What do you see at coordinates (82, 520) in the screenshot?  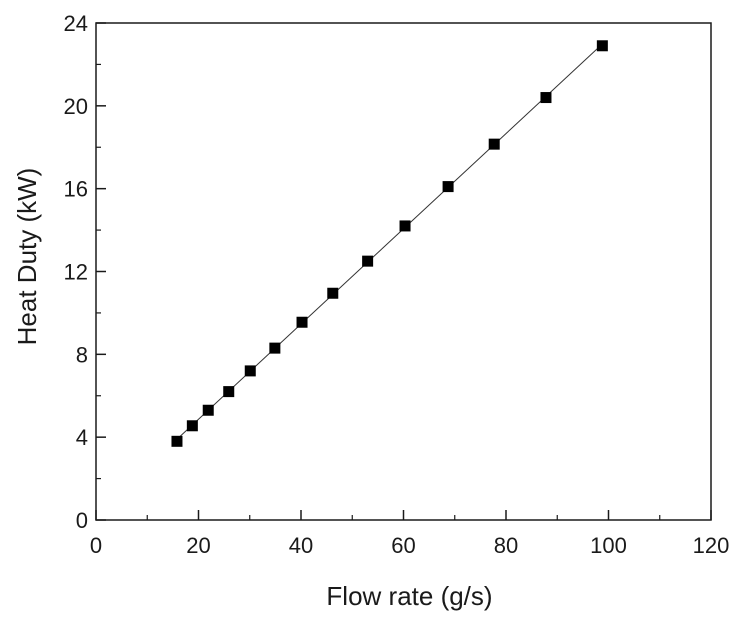 I see `y-tick-label: 0` at bounding box center [82, 520].